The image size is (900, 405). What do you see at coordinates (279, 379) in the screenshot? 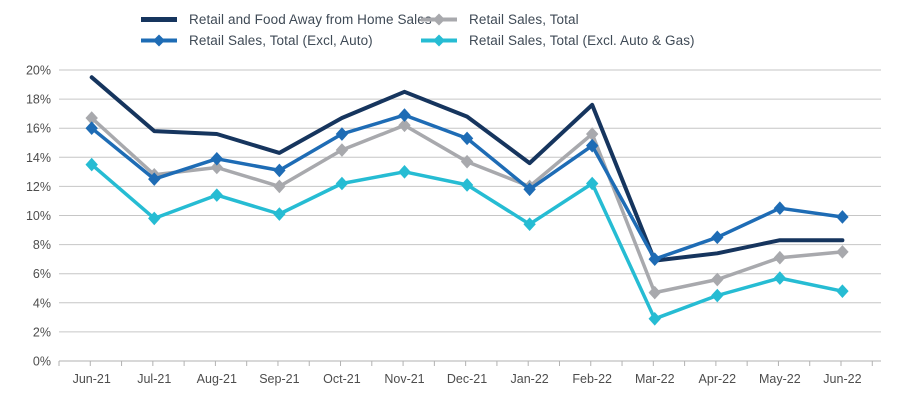
I see `x-tick-label: Sep-21` at bounding box center [279, 379].